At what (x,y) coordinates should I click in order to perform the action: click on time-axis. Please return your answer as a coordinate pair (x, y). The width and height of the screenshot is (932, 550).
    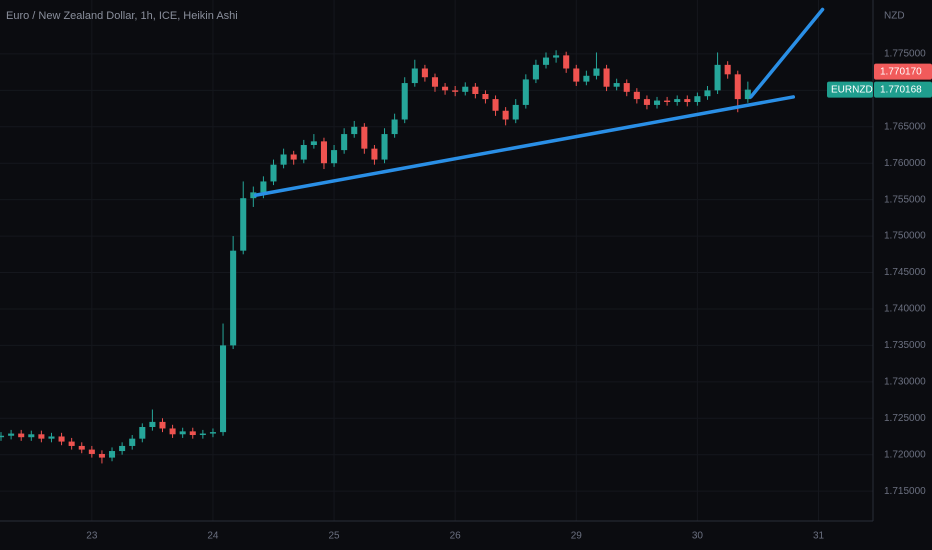
    Looking at the image, I should click on (436, 535).